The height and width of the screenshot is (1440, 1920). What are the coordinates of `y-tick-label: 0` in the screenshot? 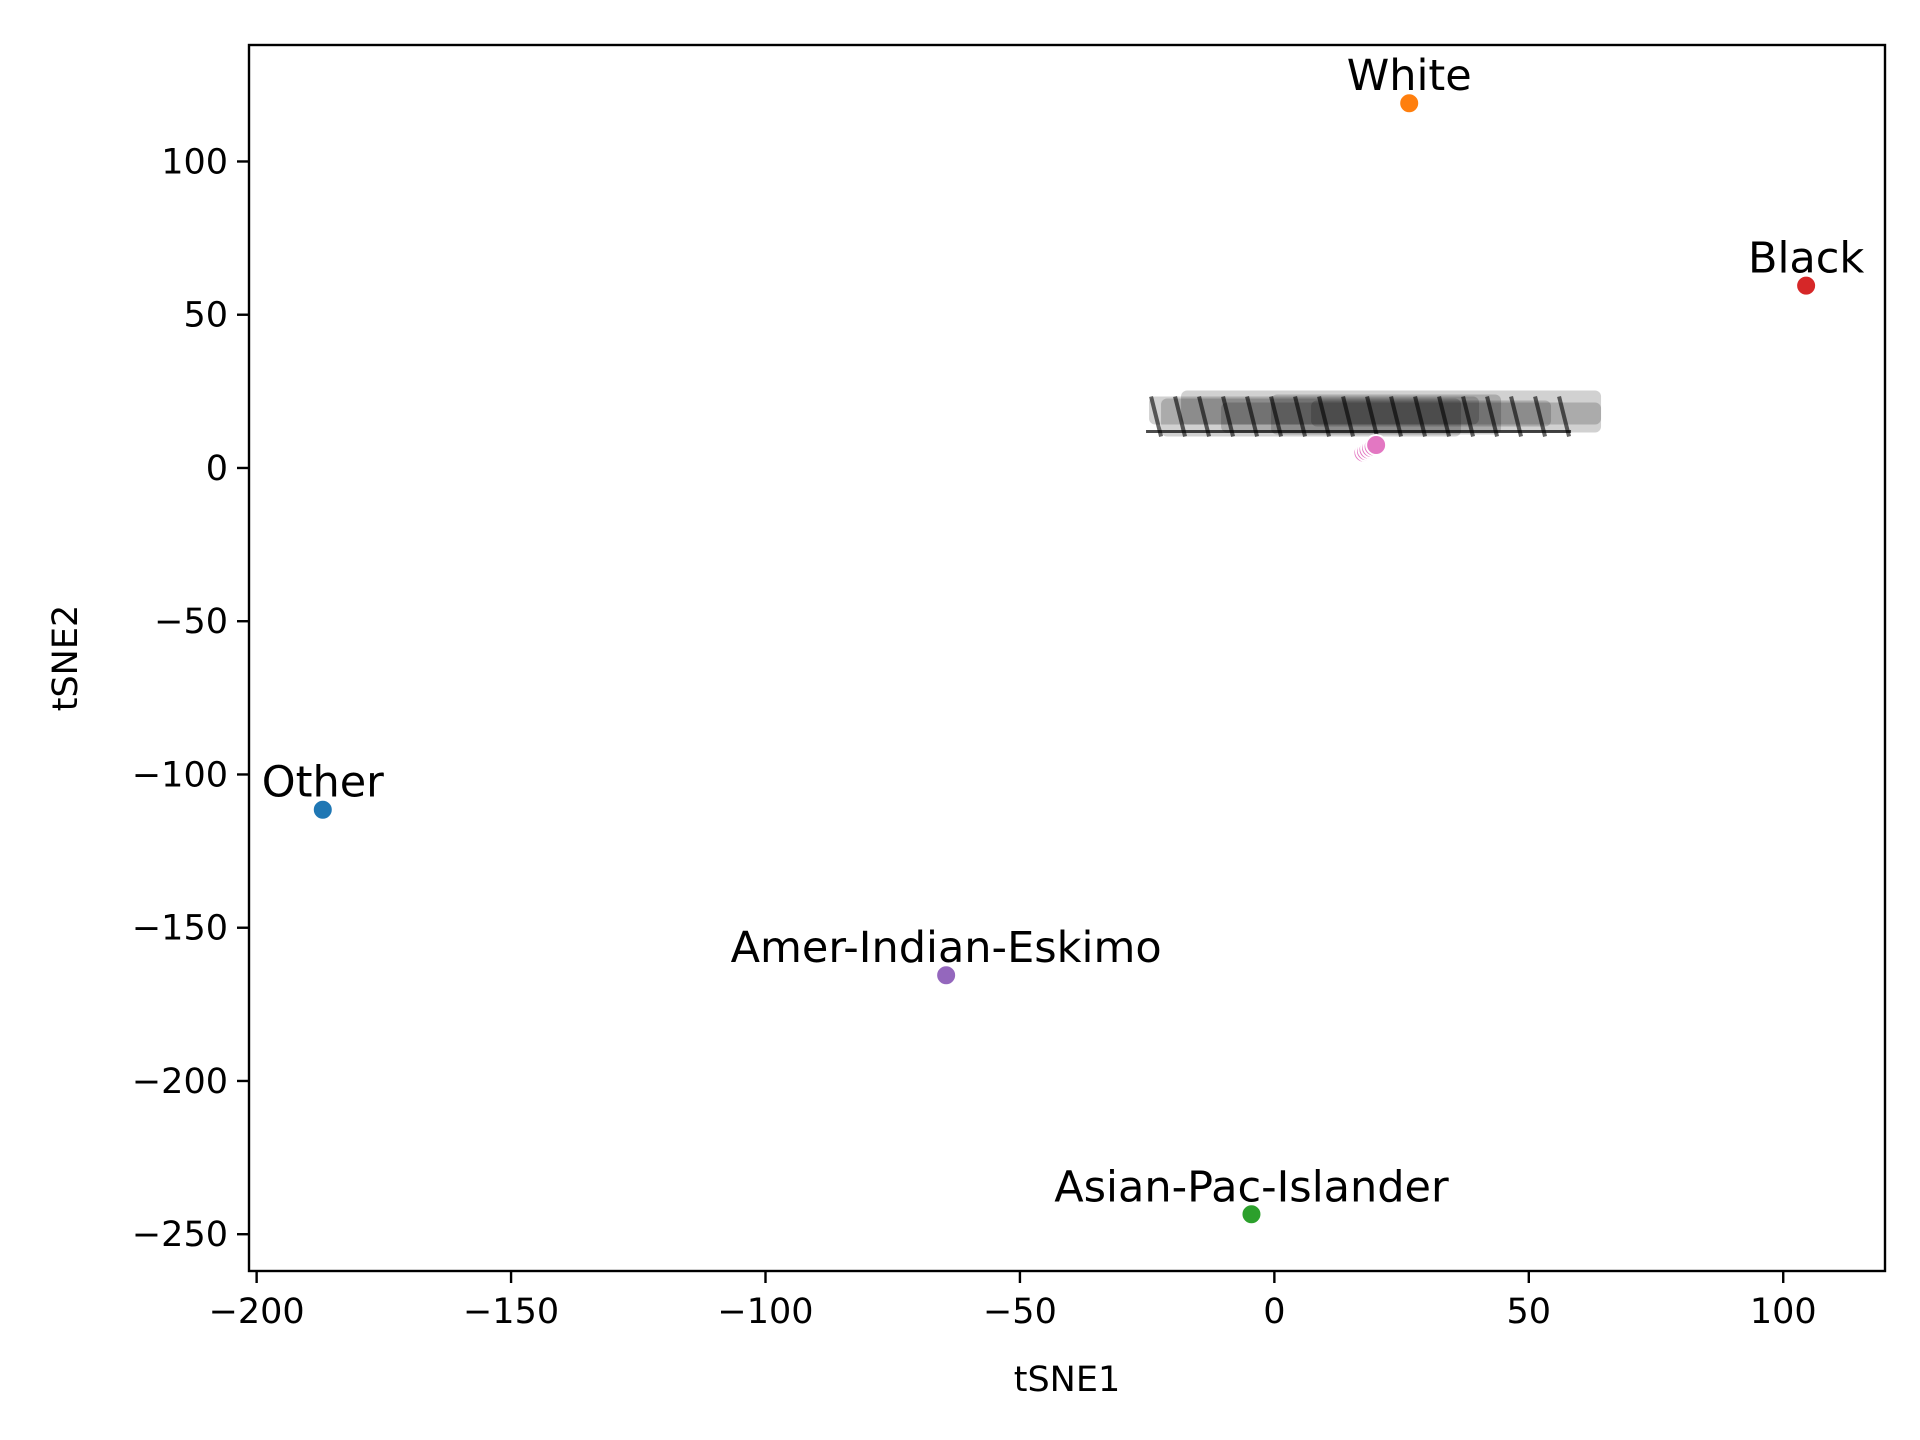 It's located at (217, 469).